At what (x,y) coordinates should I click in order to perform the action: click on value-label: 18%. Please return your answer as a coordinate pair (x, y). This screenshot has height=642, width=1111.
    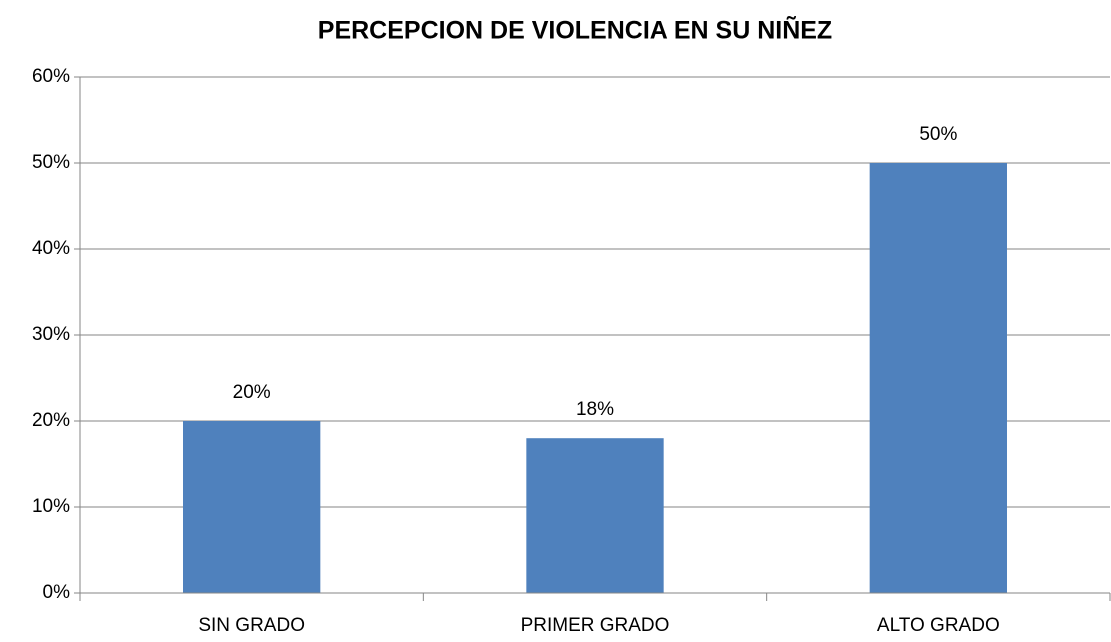
    Looking at the image, I should click on (595, 409).